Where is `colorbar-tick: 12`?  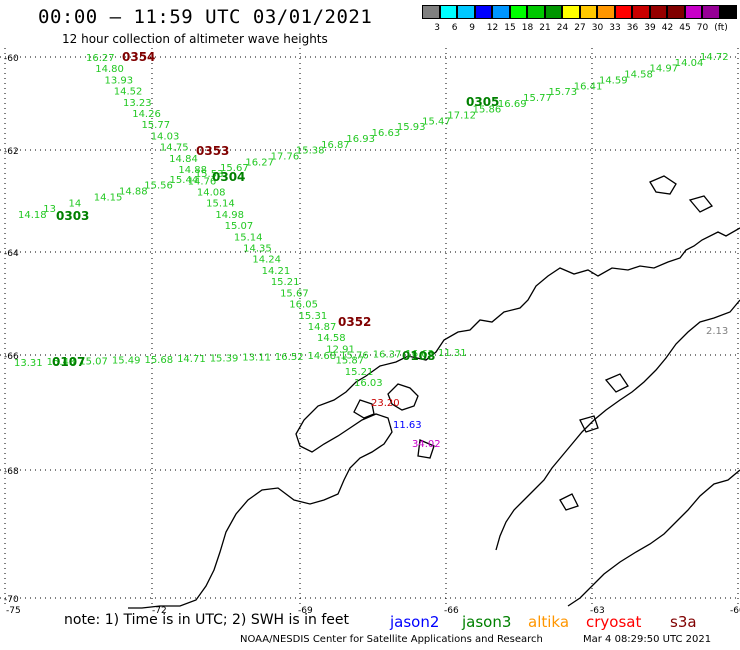
colorbar-tick: 12 is located at coordinates (492, 28).